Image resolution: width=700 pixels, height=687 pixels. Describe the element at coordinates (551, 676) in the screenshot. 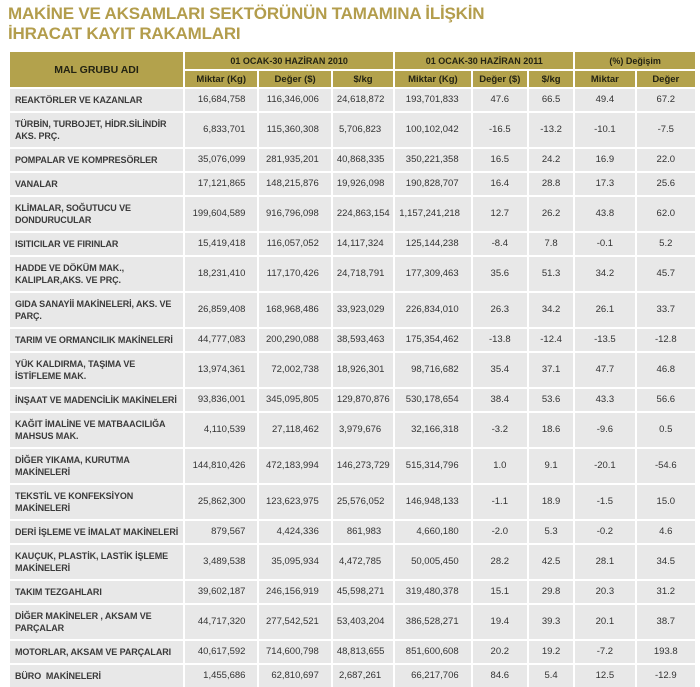

I see `cell: 5.4` at that location.